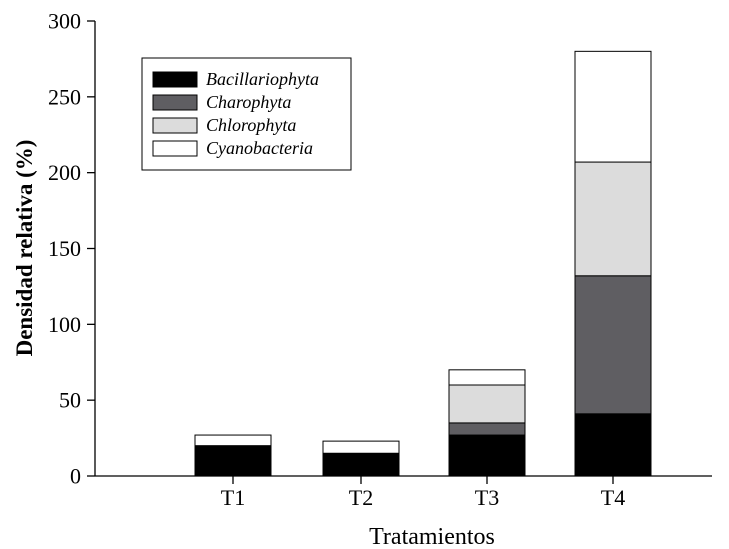  I want to click on bar-segment-cyanobacteria-t2, so click(361, 447).